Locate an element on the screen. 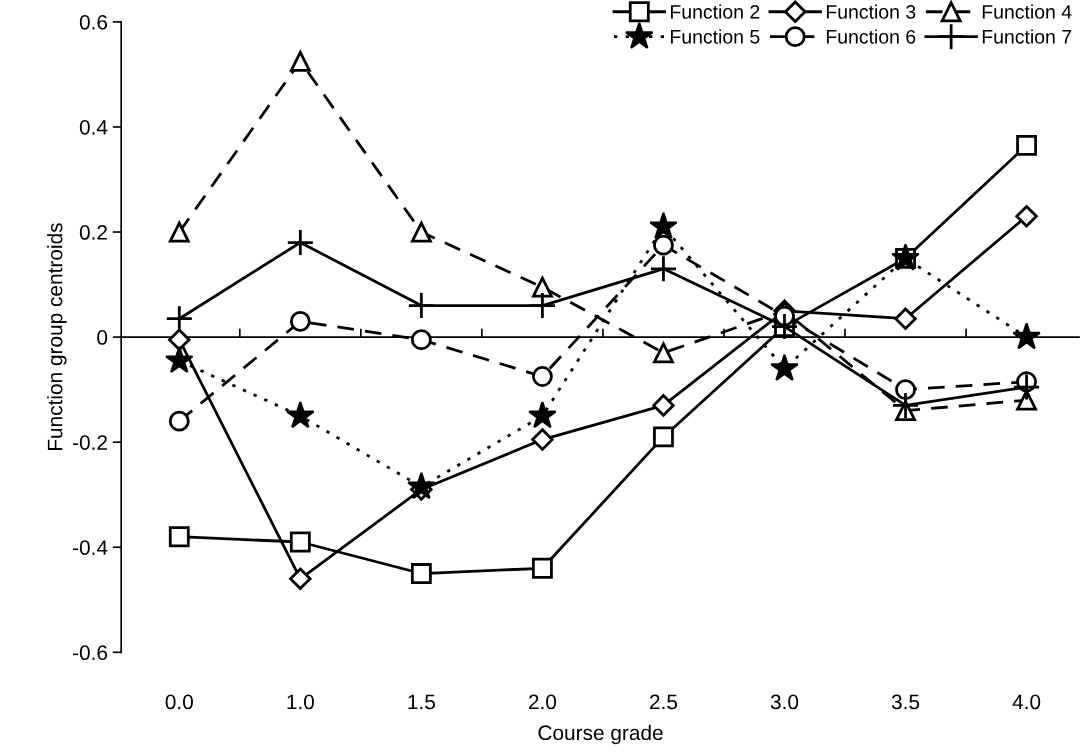  x-tick-label: 3.0 is located at coordinates (784, 702).